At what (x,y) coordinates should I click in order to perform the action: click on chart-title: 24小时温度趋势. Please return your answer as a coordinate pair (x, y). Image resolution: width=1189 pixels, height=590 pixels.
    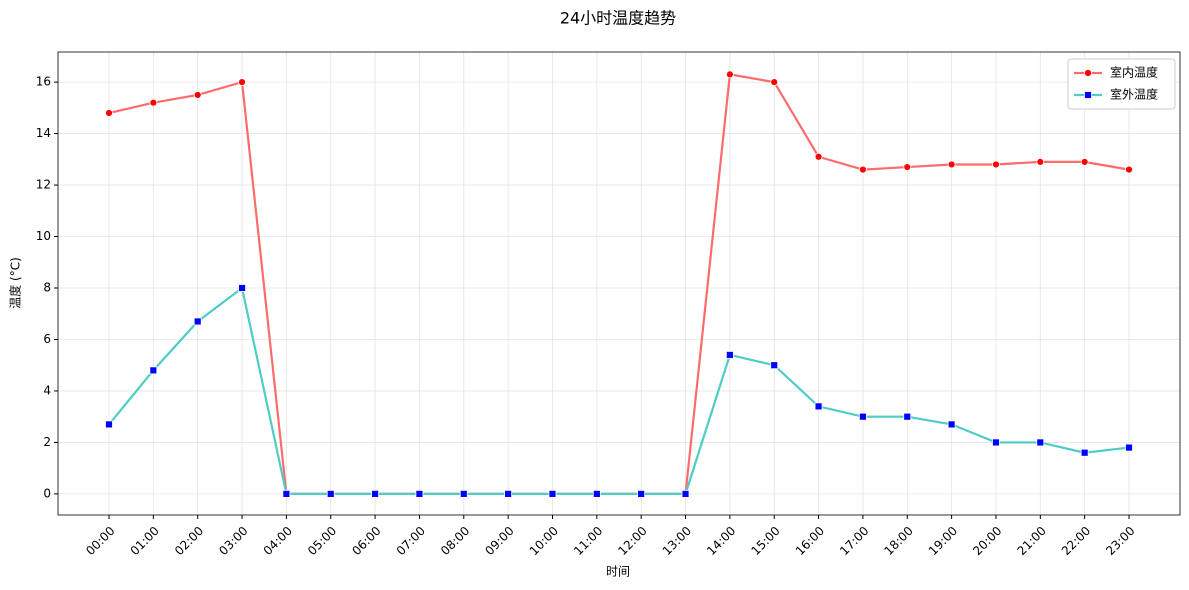
    Looking at the image, I should click on (618, 18).